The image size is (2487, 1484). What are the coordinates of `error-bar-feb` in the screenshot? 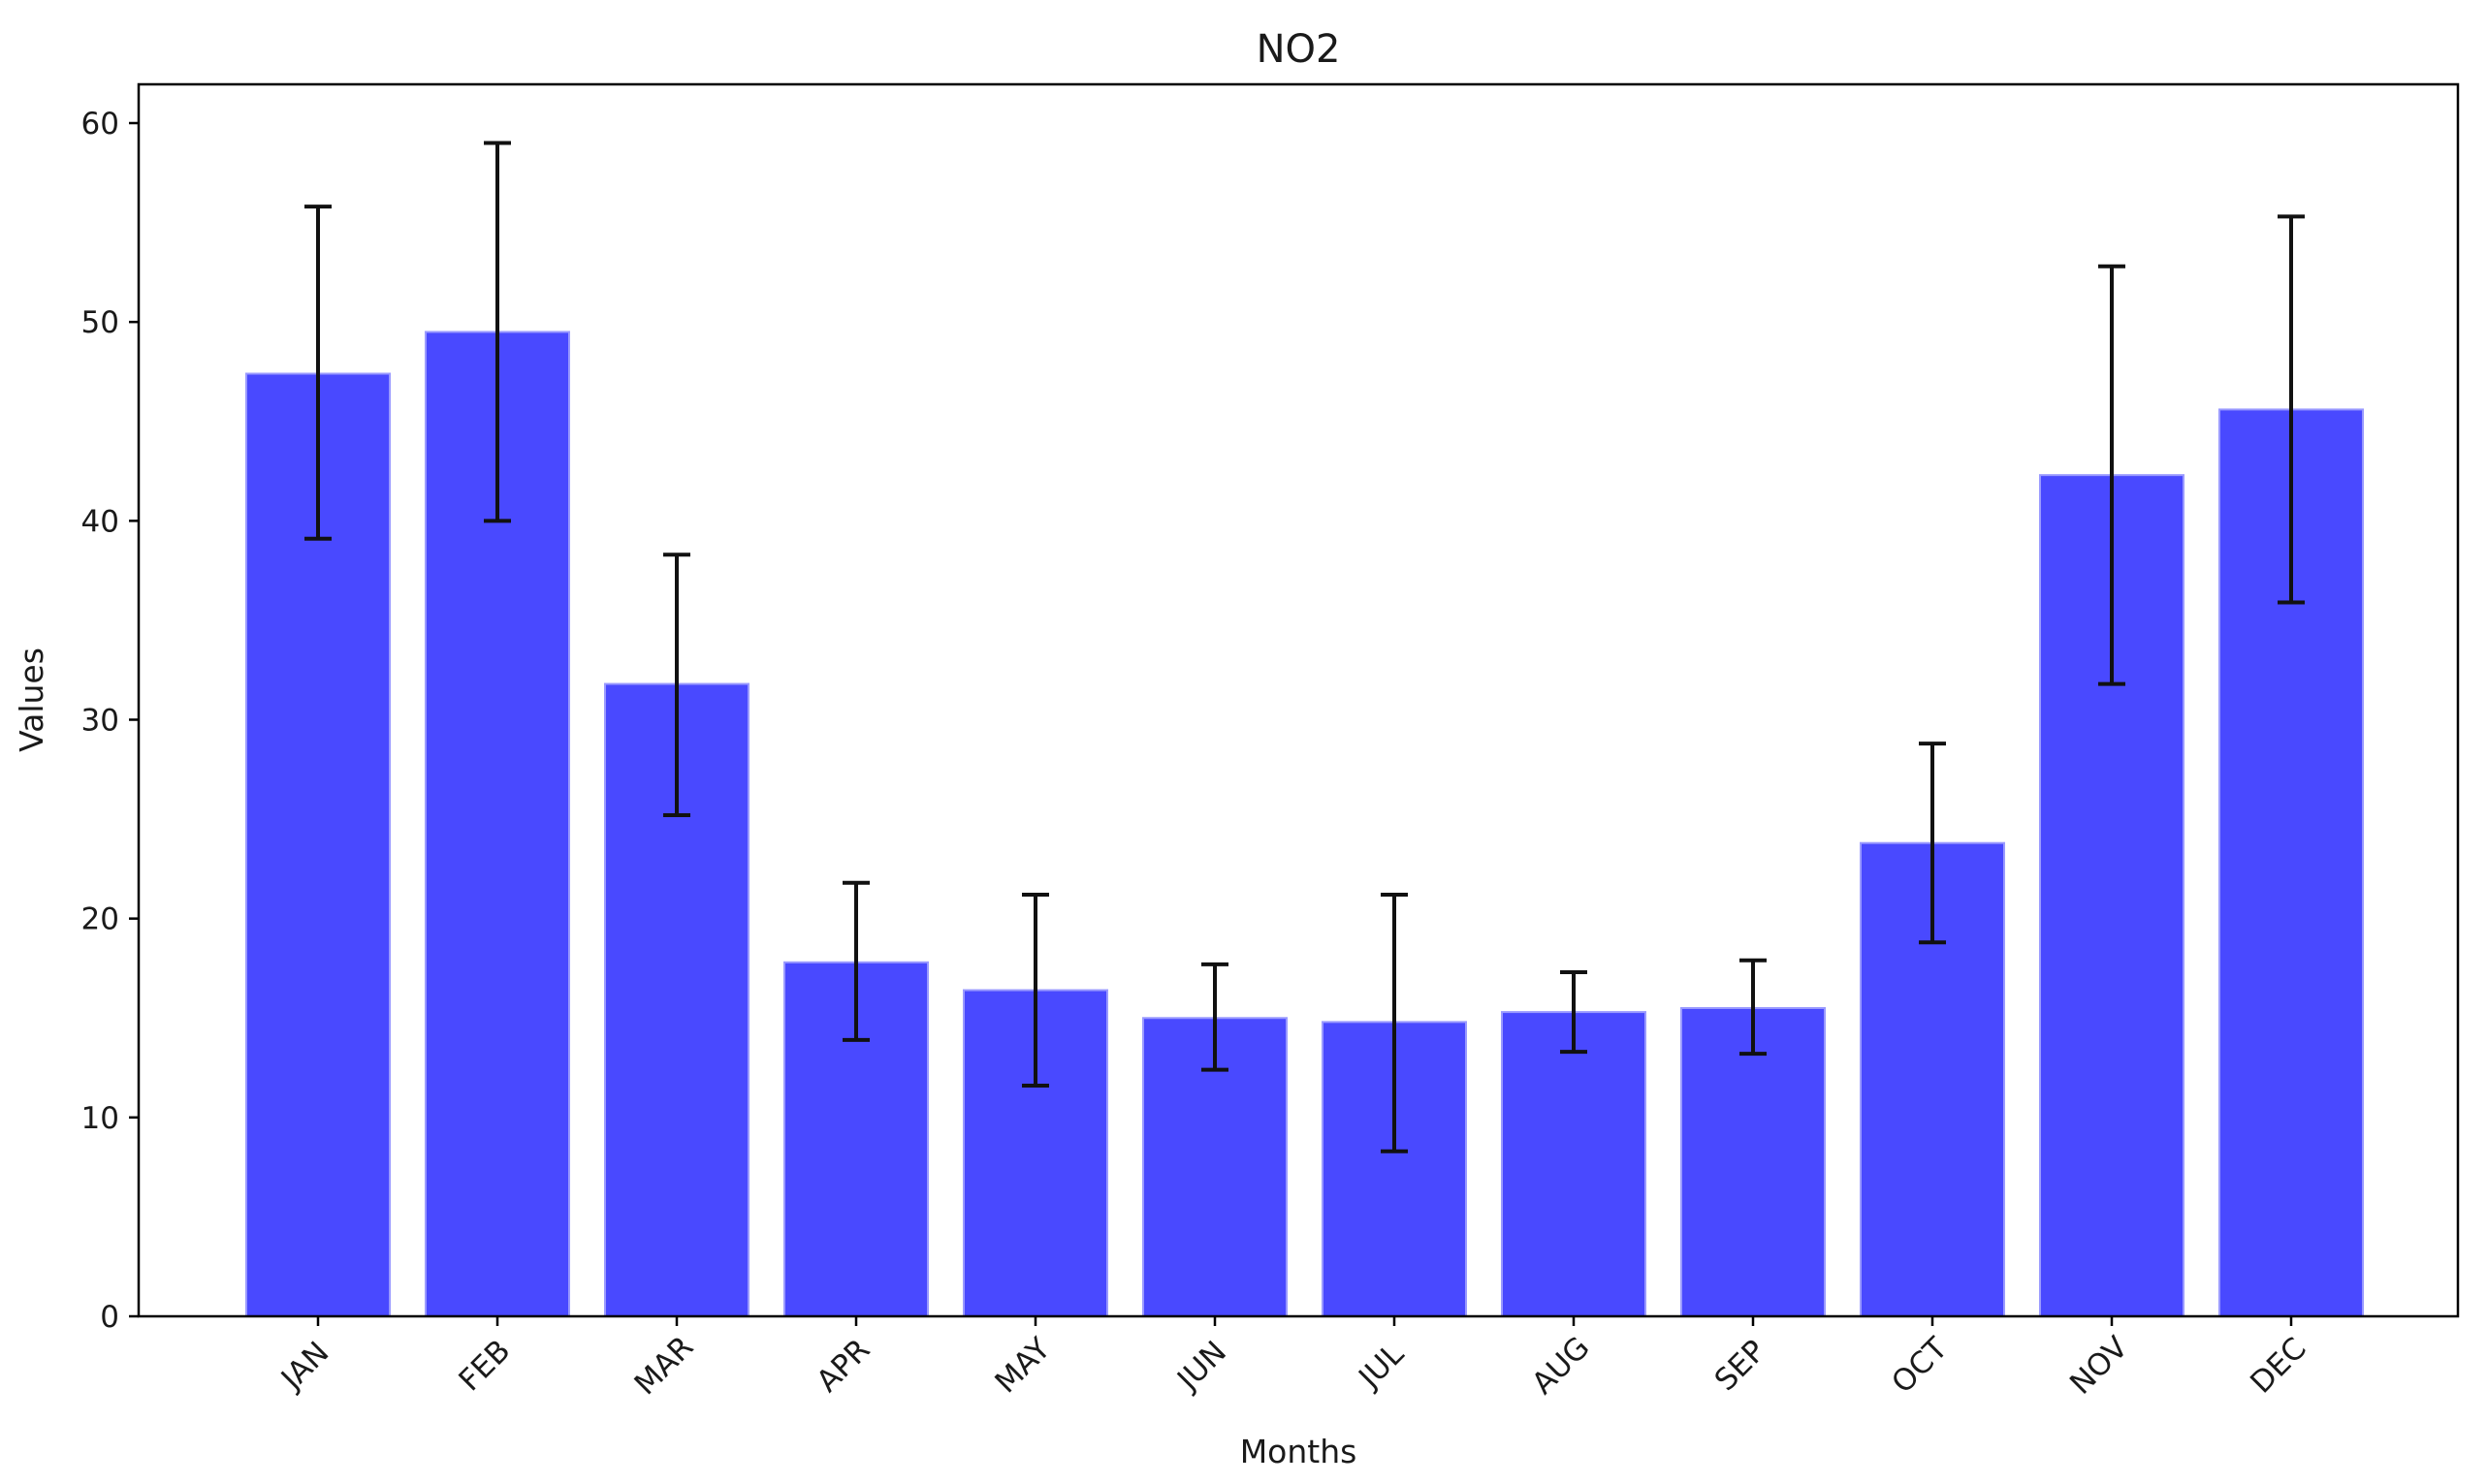 It's located at (497, 332).